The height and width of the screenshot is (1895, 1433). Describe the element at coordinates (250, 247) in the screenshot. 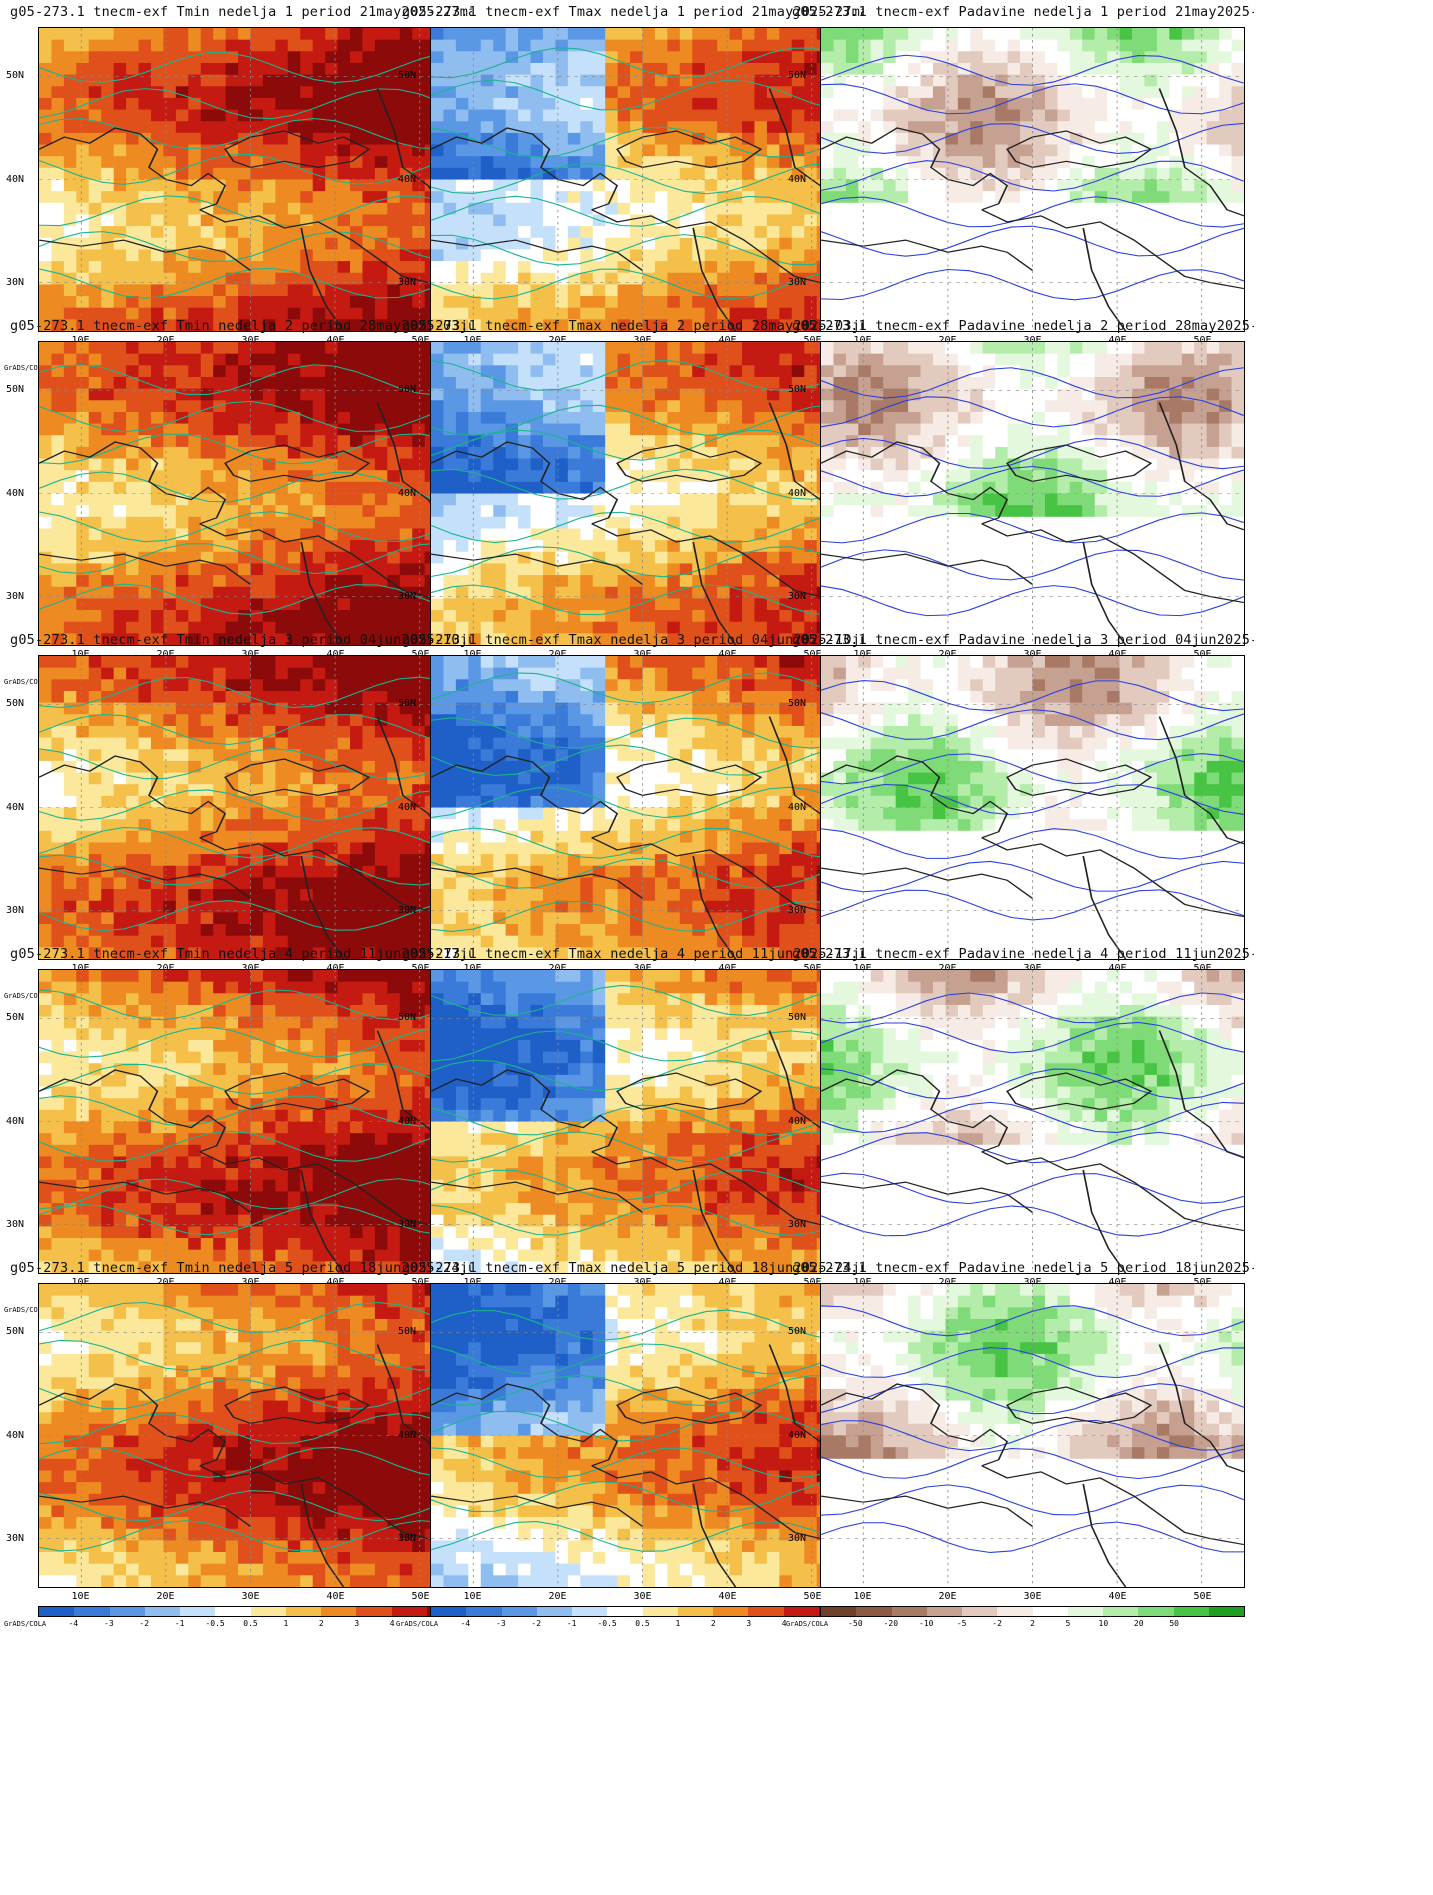

I see `contour-line` at that location.